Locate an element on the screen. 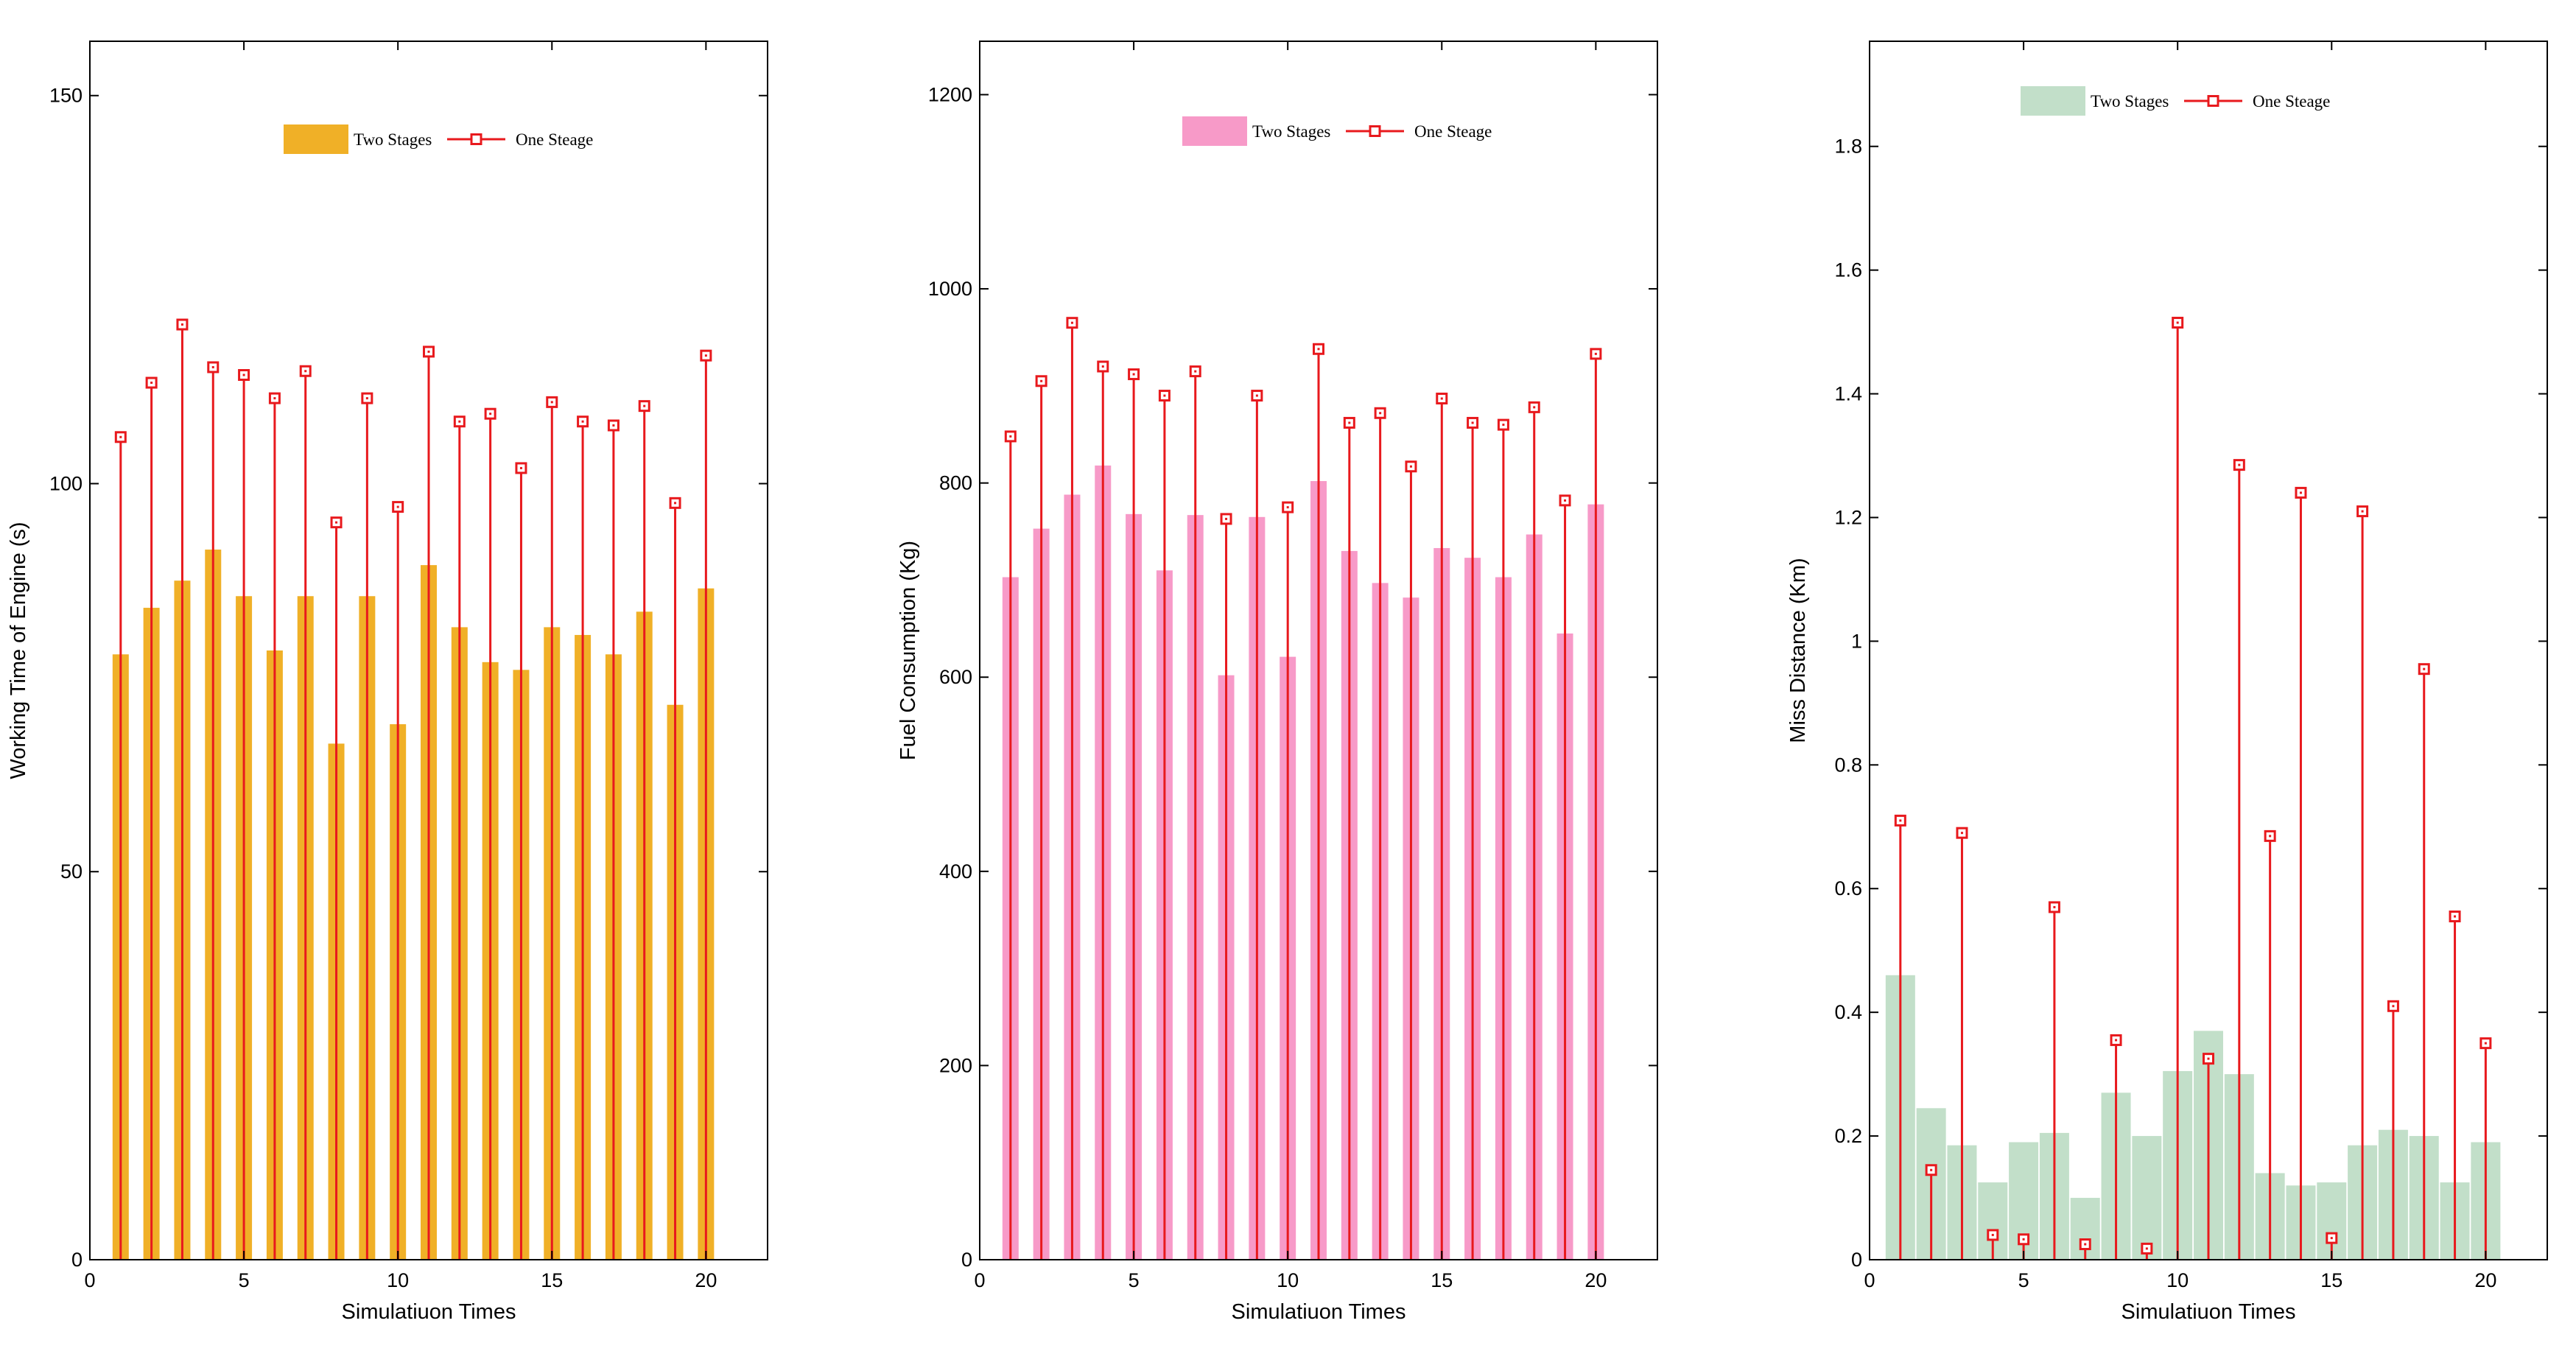 The height and width of the screenshot is (1354, 2576). y-tick-label: 1.4 is located at coordinates (1848, 394).